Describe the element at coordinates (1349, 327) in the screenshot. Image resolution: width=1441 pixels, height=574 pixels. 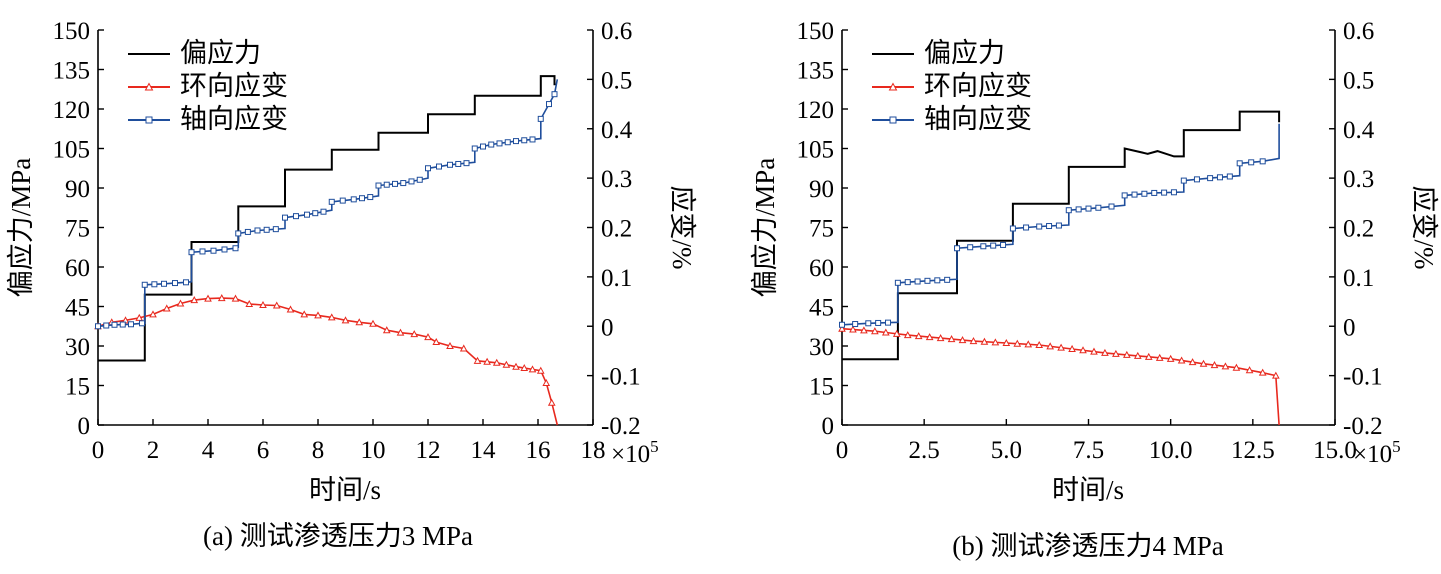
I see `y-right-tick-label: 0` at that location.